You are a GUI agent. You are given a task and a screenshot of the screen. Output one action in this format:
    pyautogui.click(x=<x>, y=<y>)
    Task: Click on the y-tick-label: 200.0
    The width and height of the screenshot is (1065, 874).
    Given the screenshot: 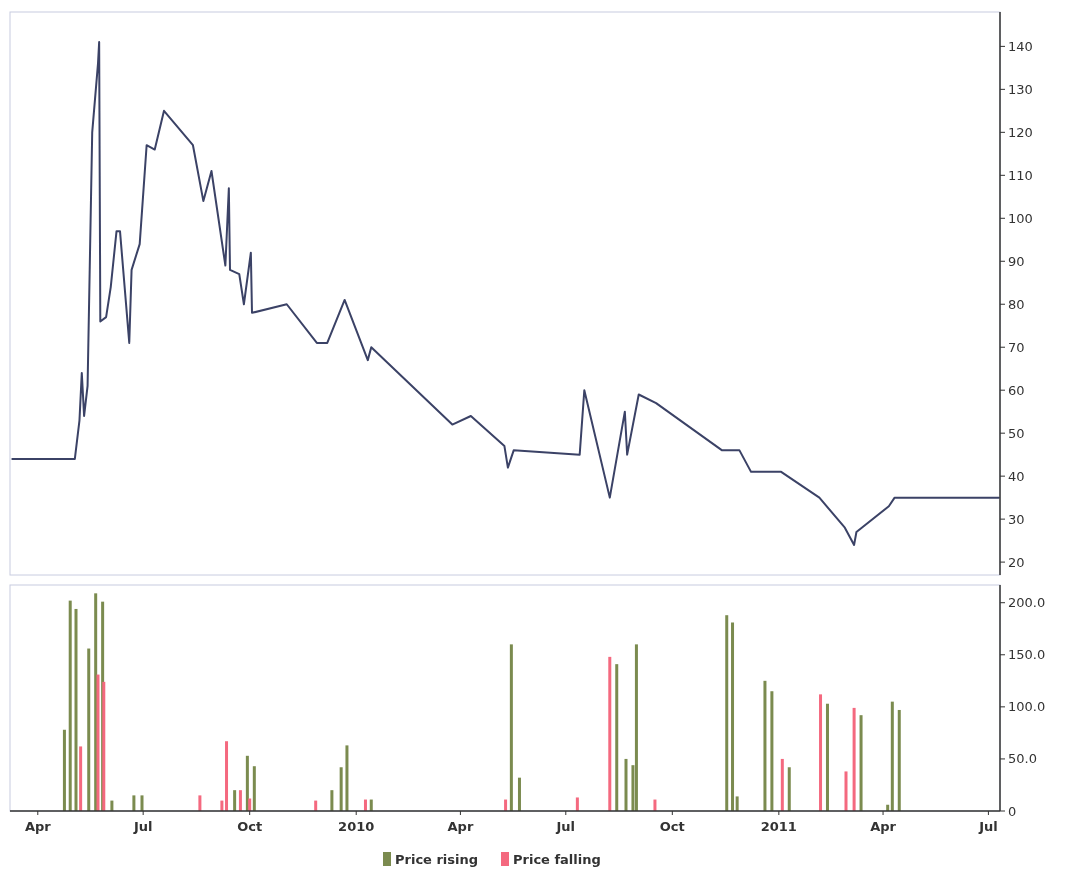 What is the action you would take?
    pyautogui.click(x=1027, y=603)
    